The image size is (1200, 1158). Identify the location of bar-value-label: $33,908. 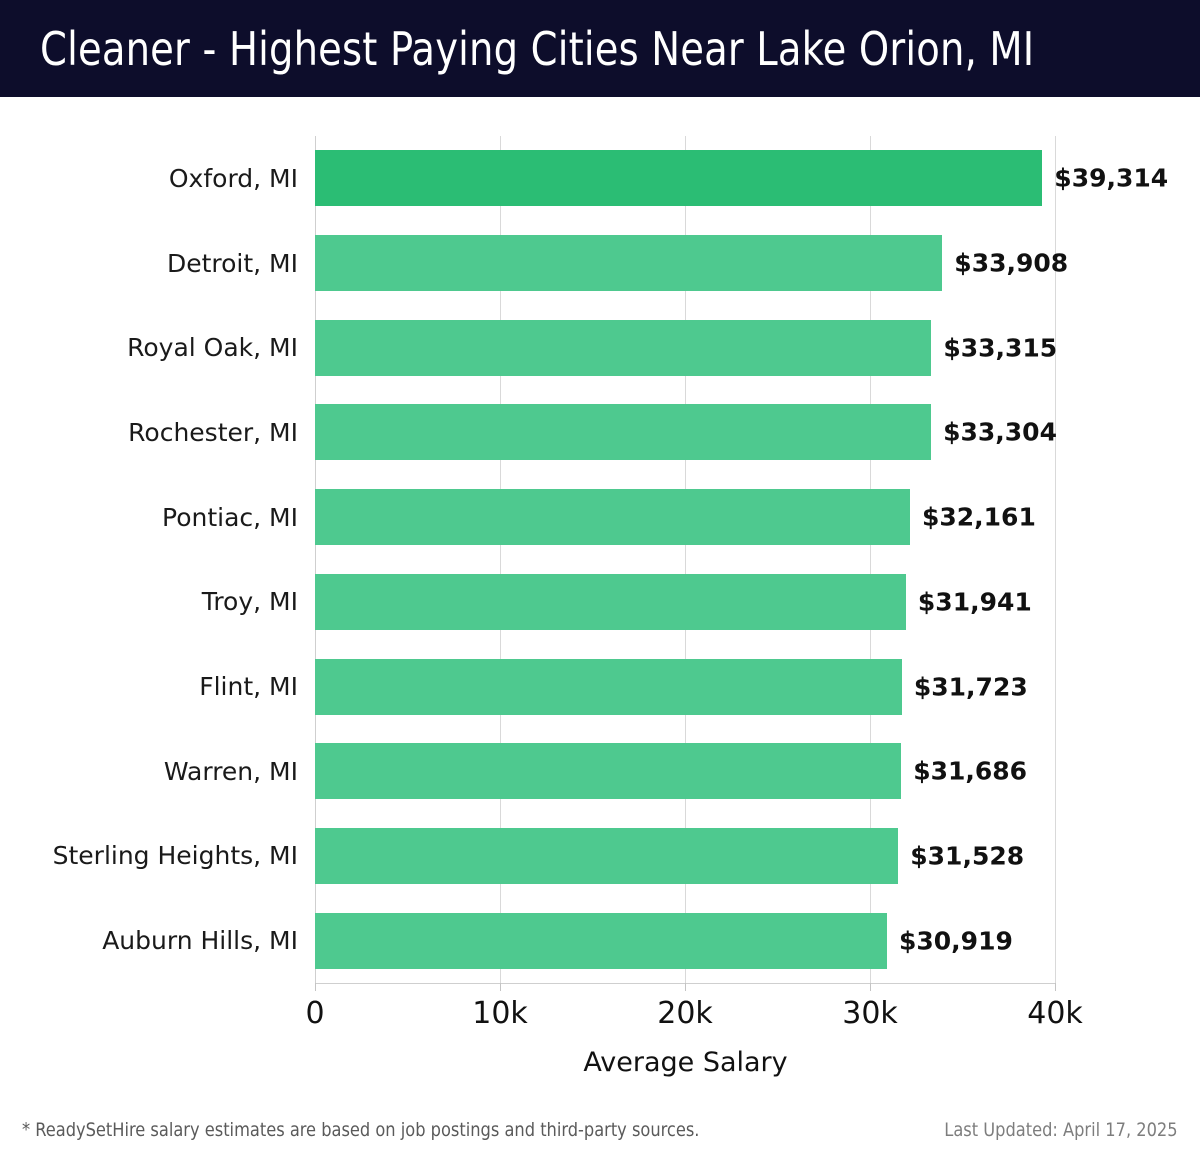
(1011, 263).